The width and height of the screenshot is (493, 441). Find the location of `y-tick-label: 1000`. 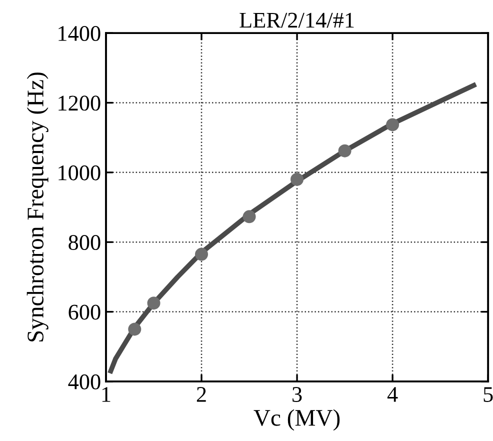

y-tick-label: 1000 is located at coordinates (79, 172).